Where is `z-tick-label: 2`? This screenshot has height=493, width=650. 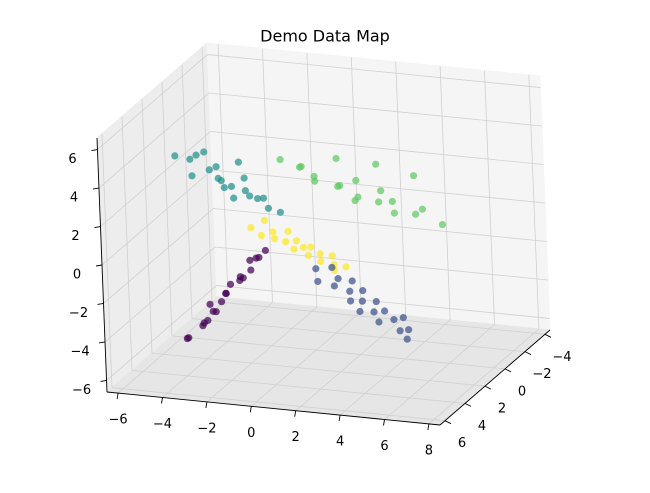 z-tick-label: 2 is located at coordinates (75, 236).